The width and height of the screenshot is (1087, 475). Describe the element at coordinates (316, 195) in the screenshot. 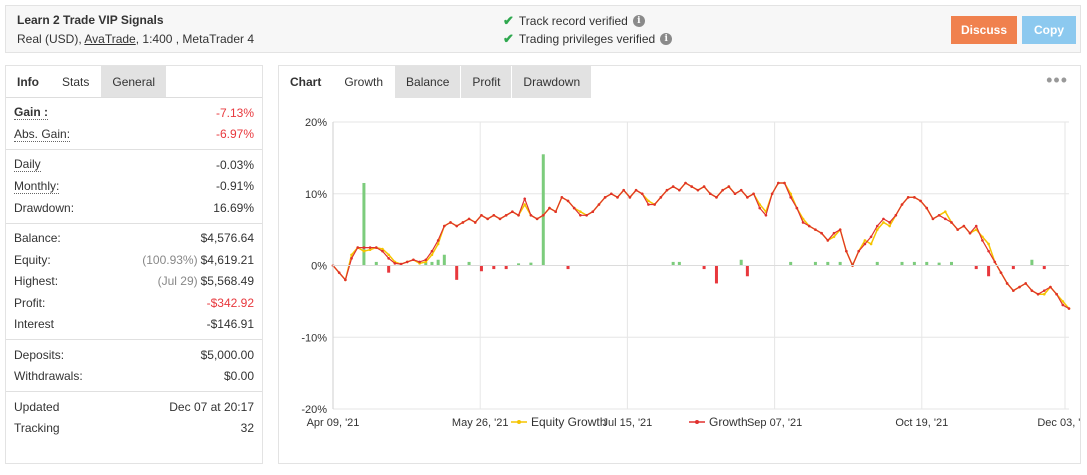

I see `y-tick-label: 10%` at that location.